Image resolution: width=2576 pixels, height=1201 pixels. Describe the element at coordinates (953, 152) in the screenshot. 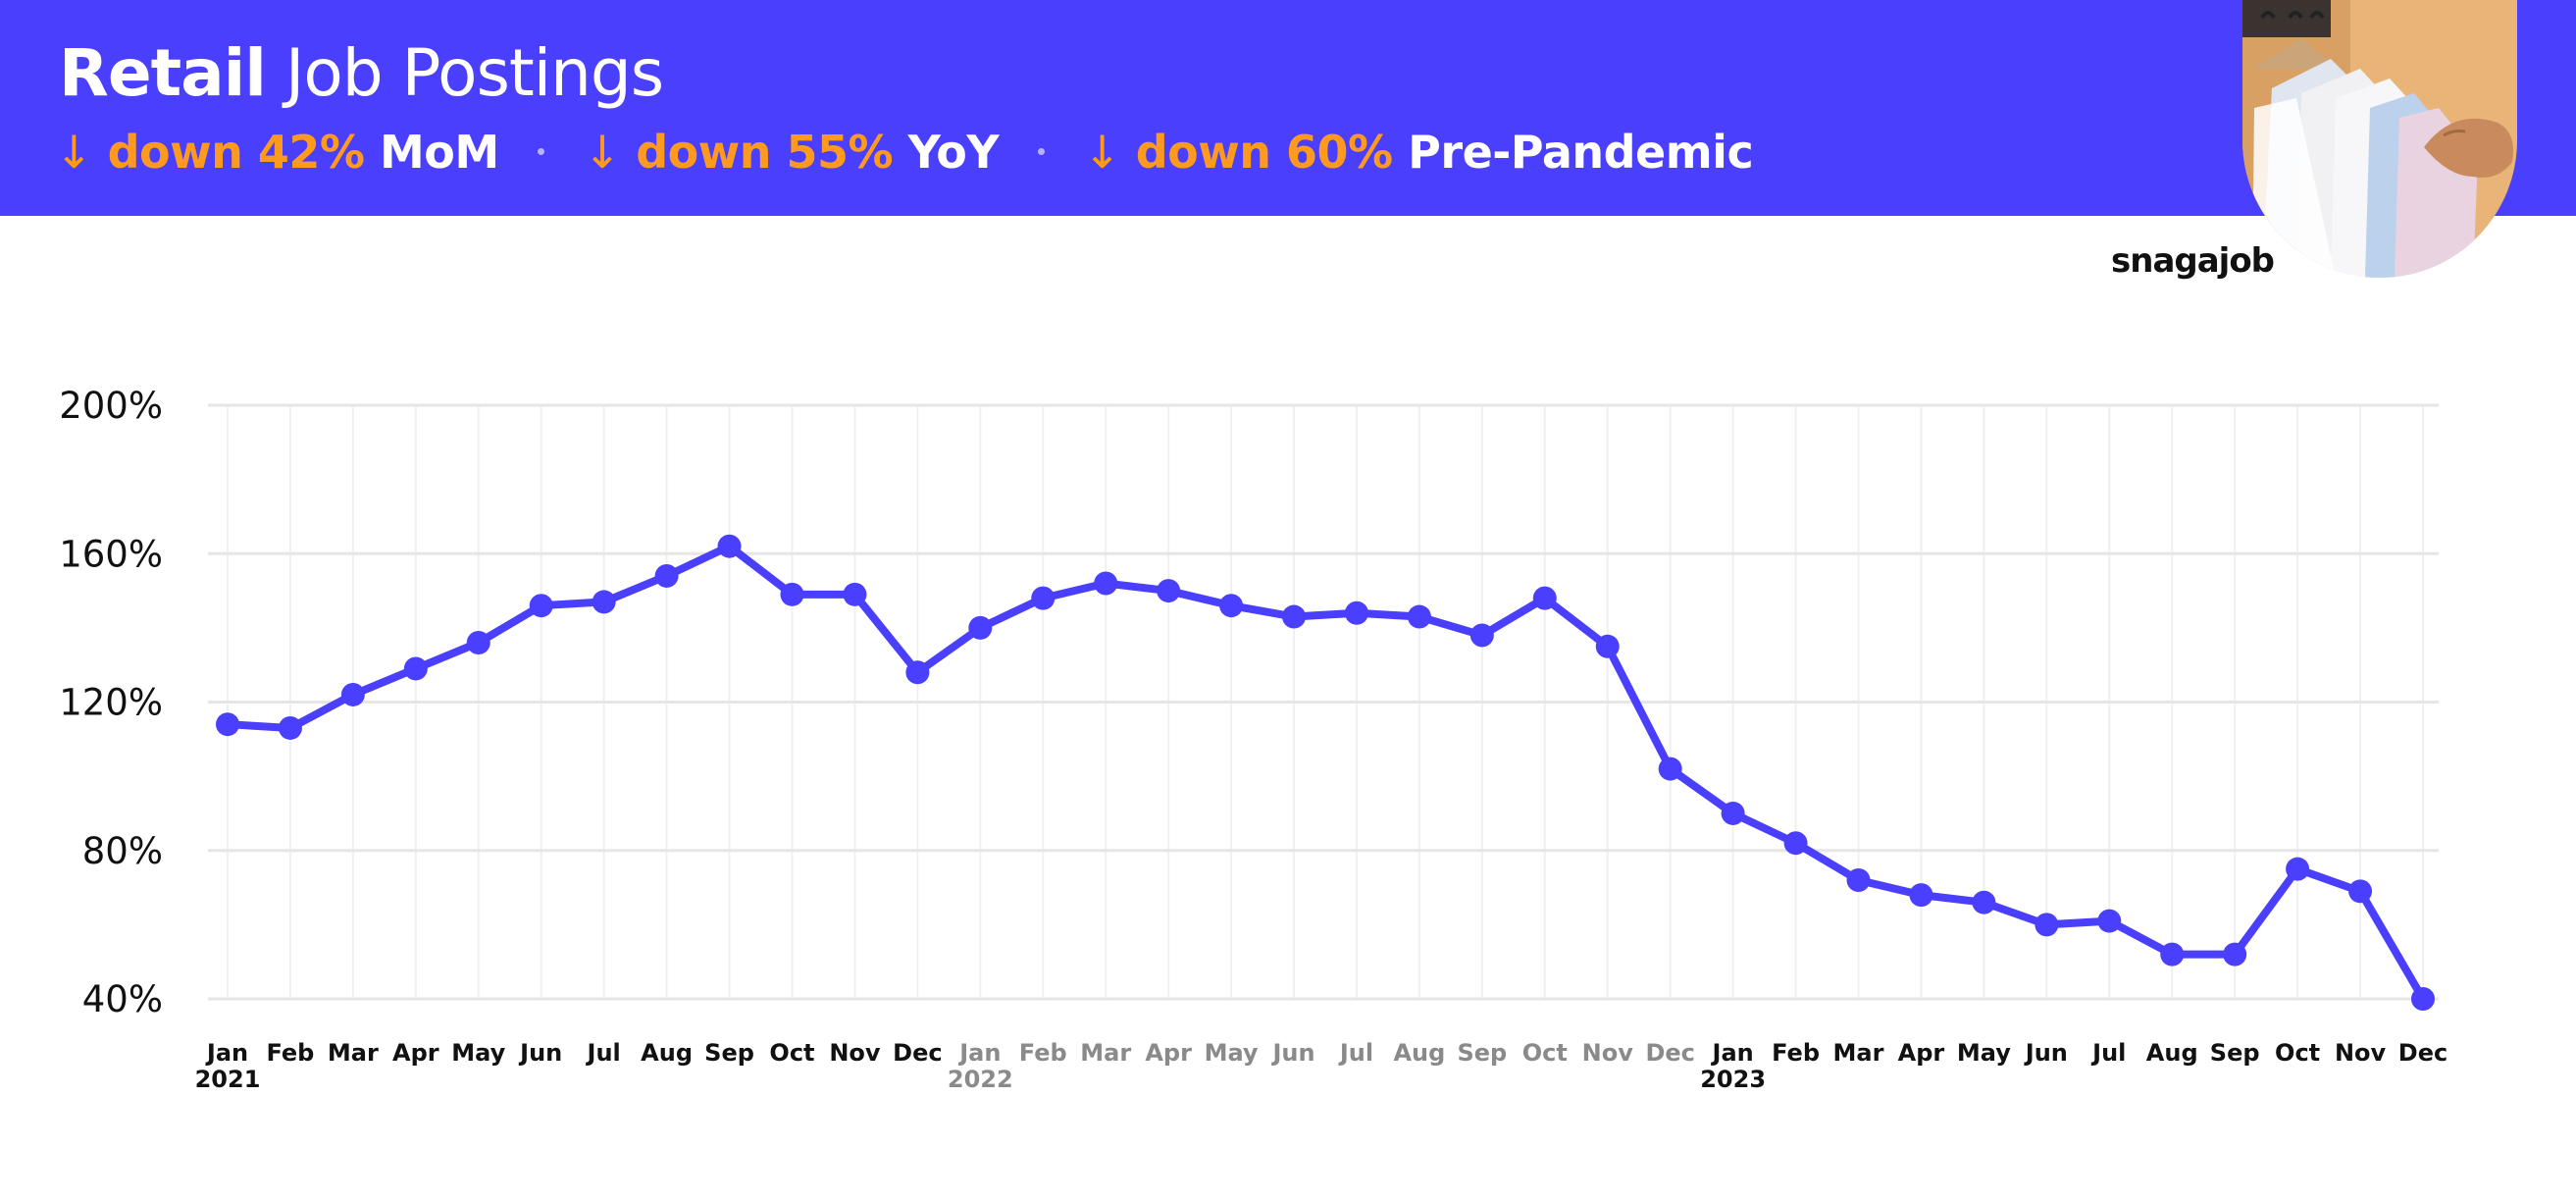

I see `stat-metric: YoY` at that location.